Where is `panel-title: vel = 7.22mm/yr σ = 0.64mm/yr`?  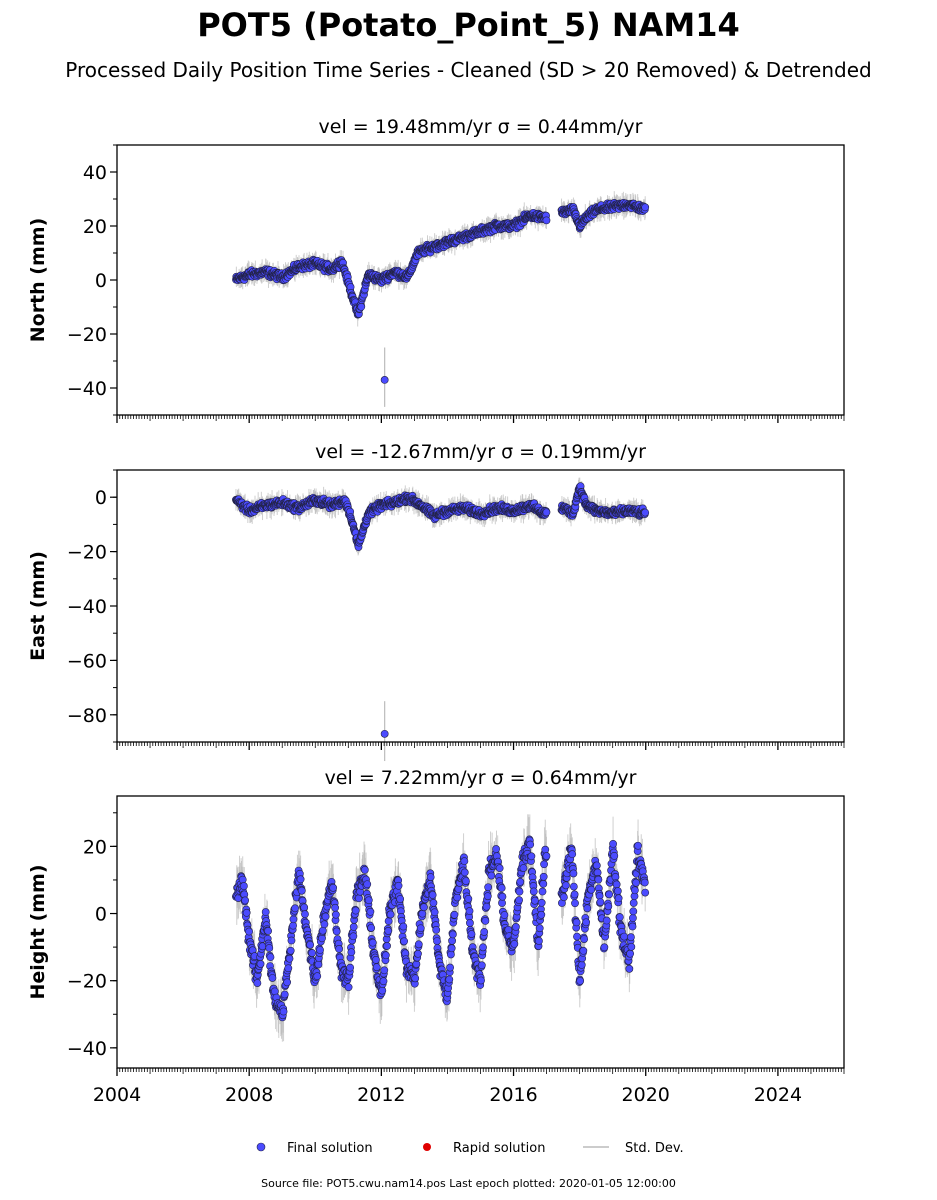
panel-title: vel = 7.22mm/yr σ = 0.64mm/yr is located at coordinates (481, 778).